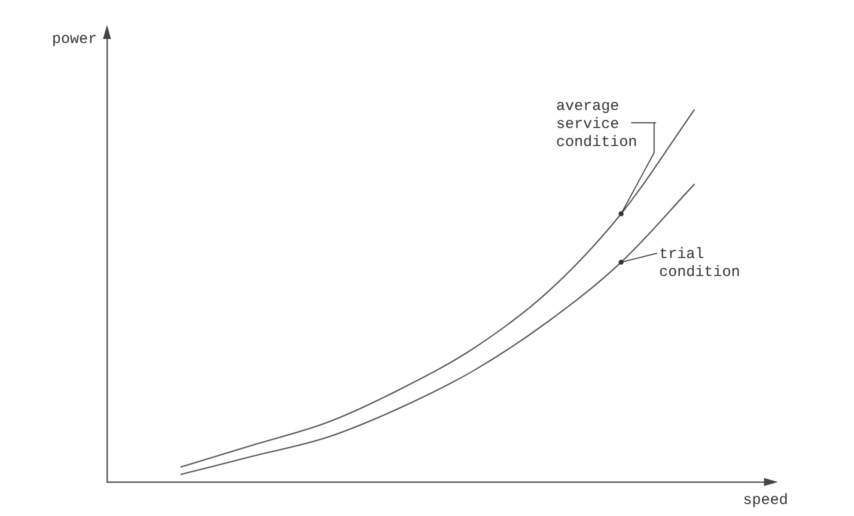  Describe the element at coordinates (699, 264) in the screenshot. I see `legend-label: trial condition` at that location.